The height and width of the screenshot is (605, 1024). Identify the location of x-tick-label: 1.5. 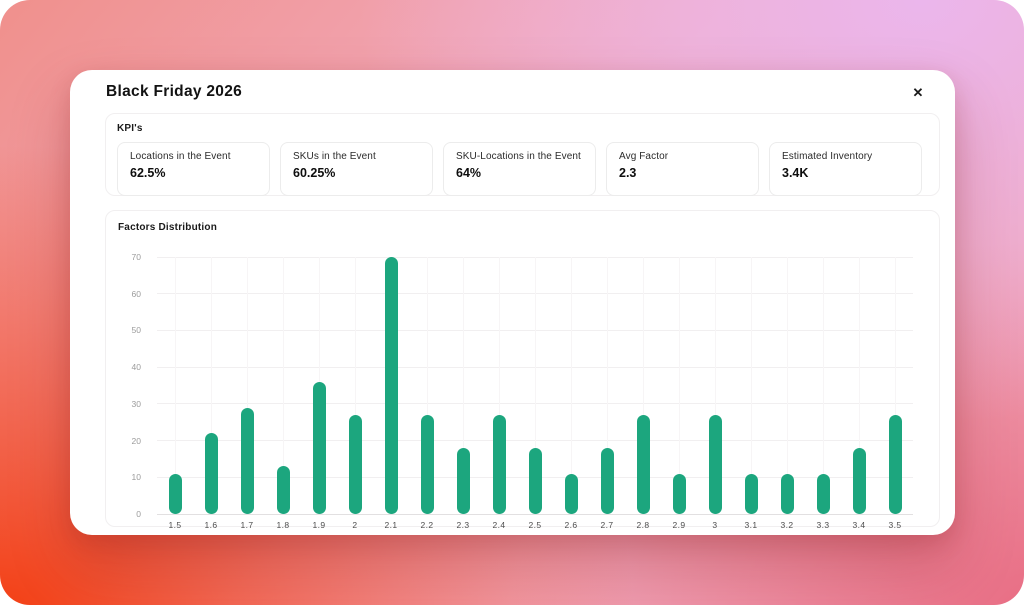
(175, 525).